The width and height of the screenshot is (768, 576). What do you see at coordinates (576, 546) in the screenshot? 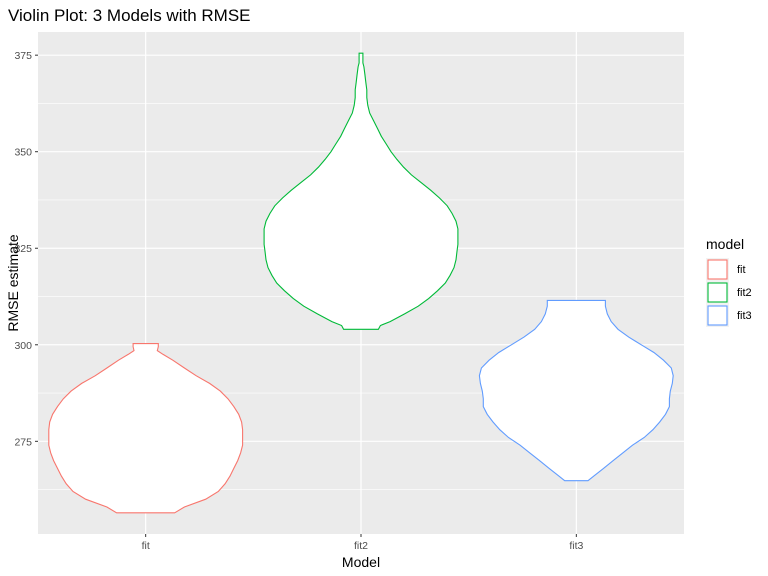
I see `x-tick-label: fit3` at bounding box center [576, 546].